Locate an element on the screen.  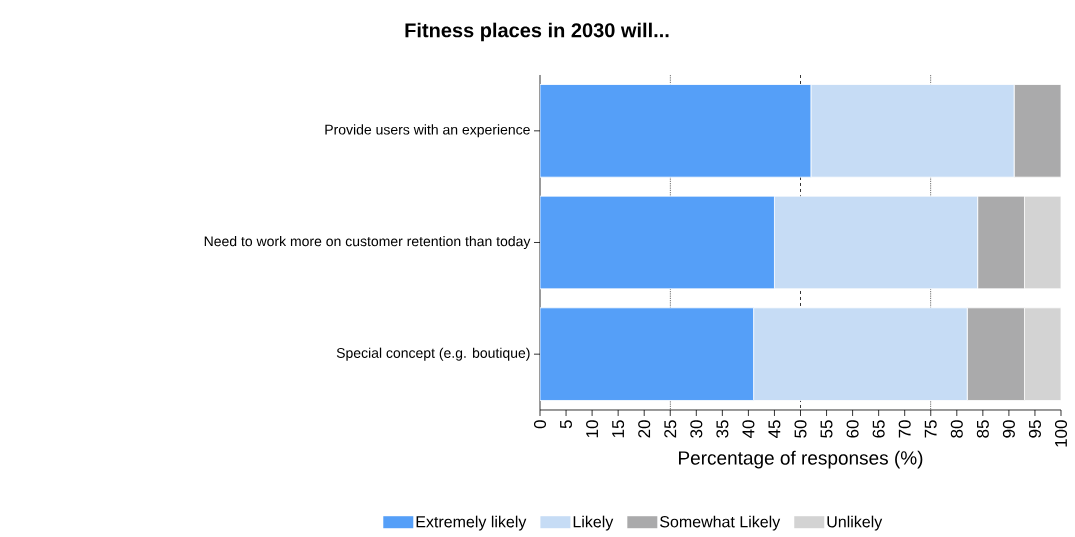
x-tick-label: 90 is located at coordinates (1008, 429).